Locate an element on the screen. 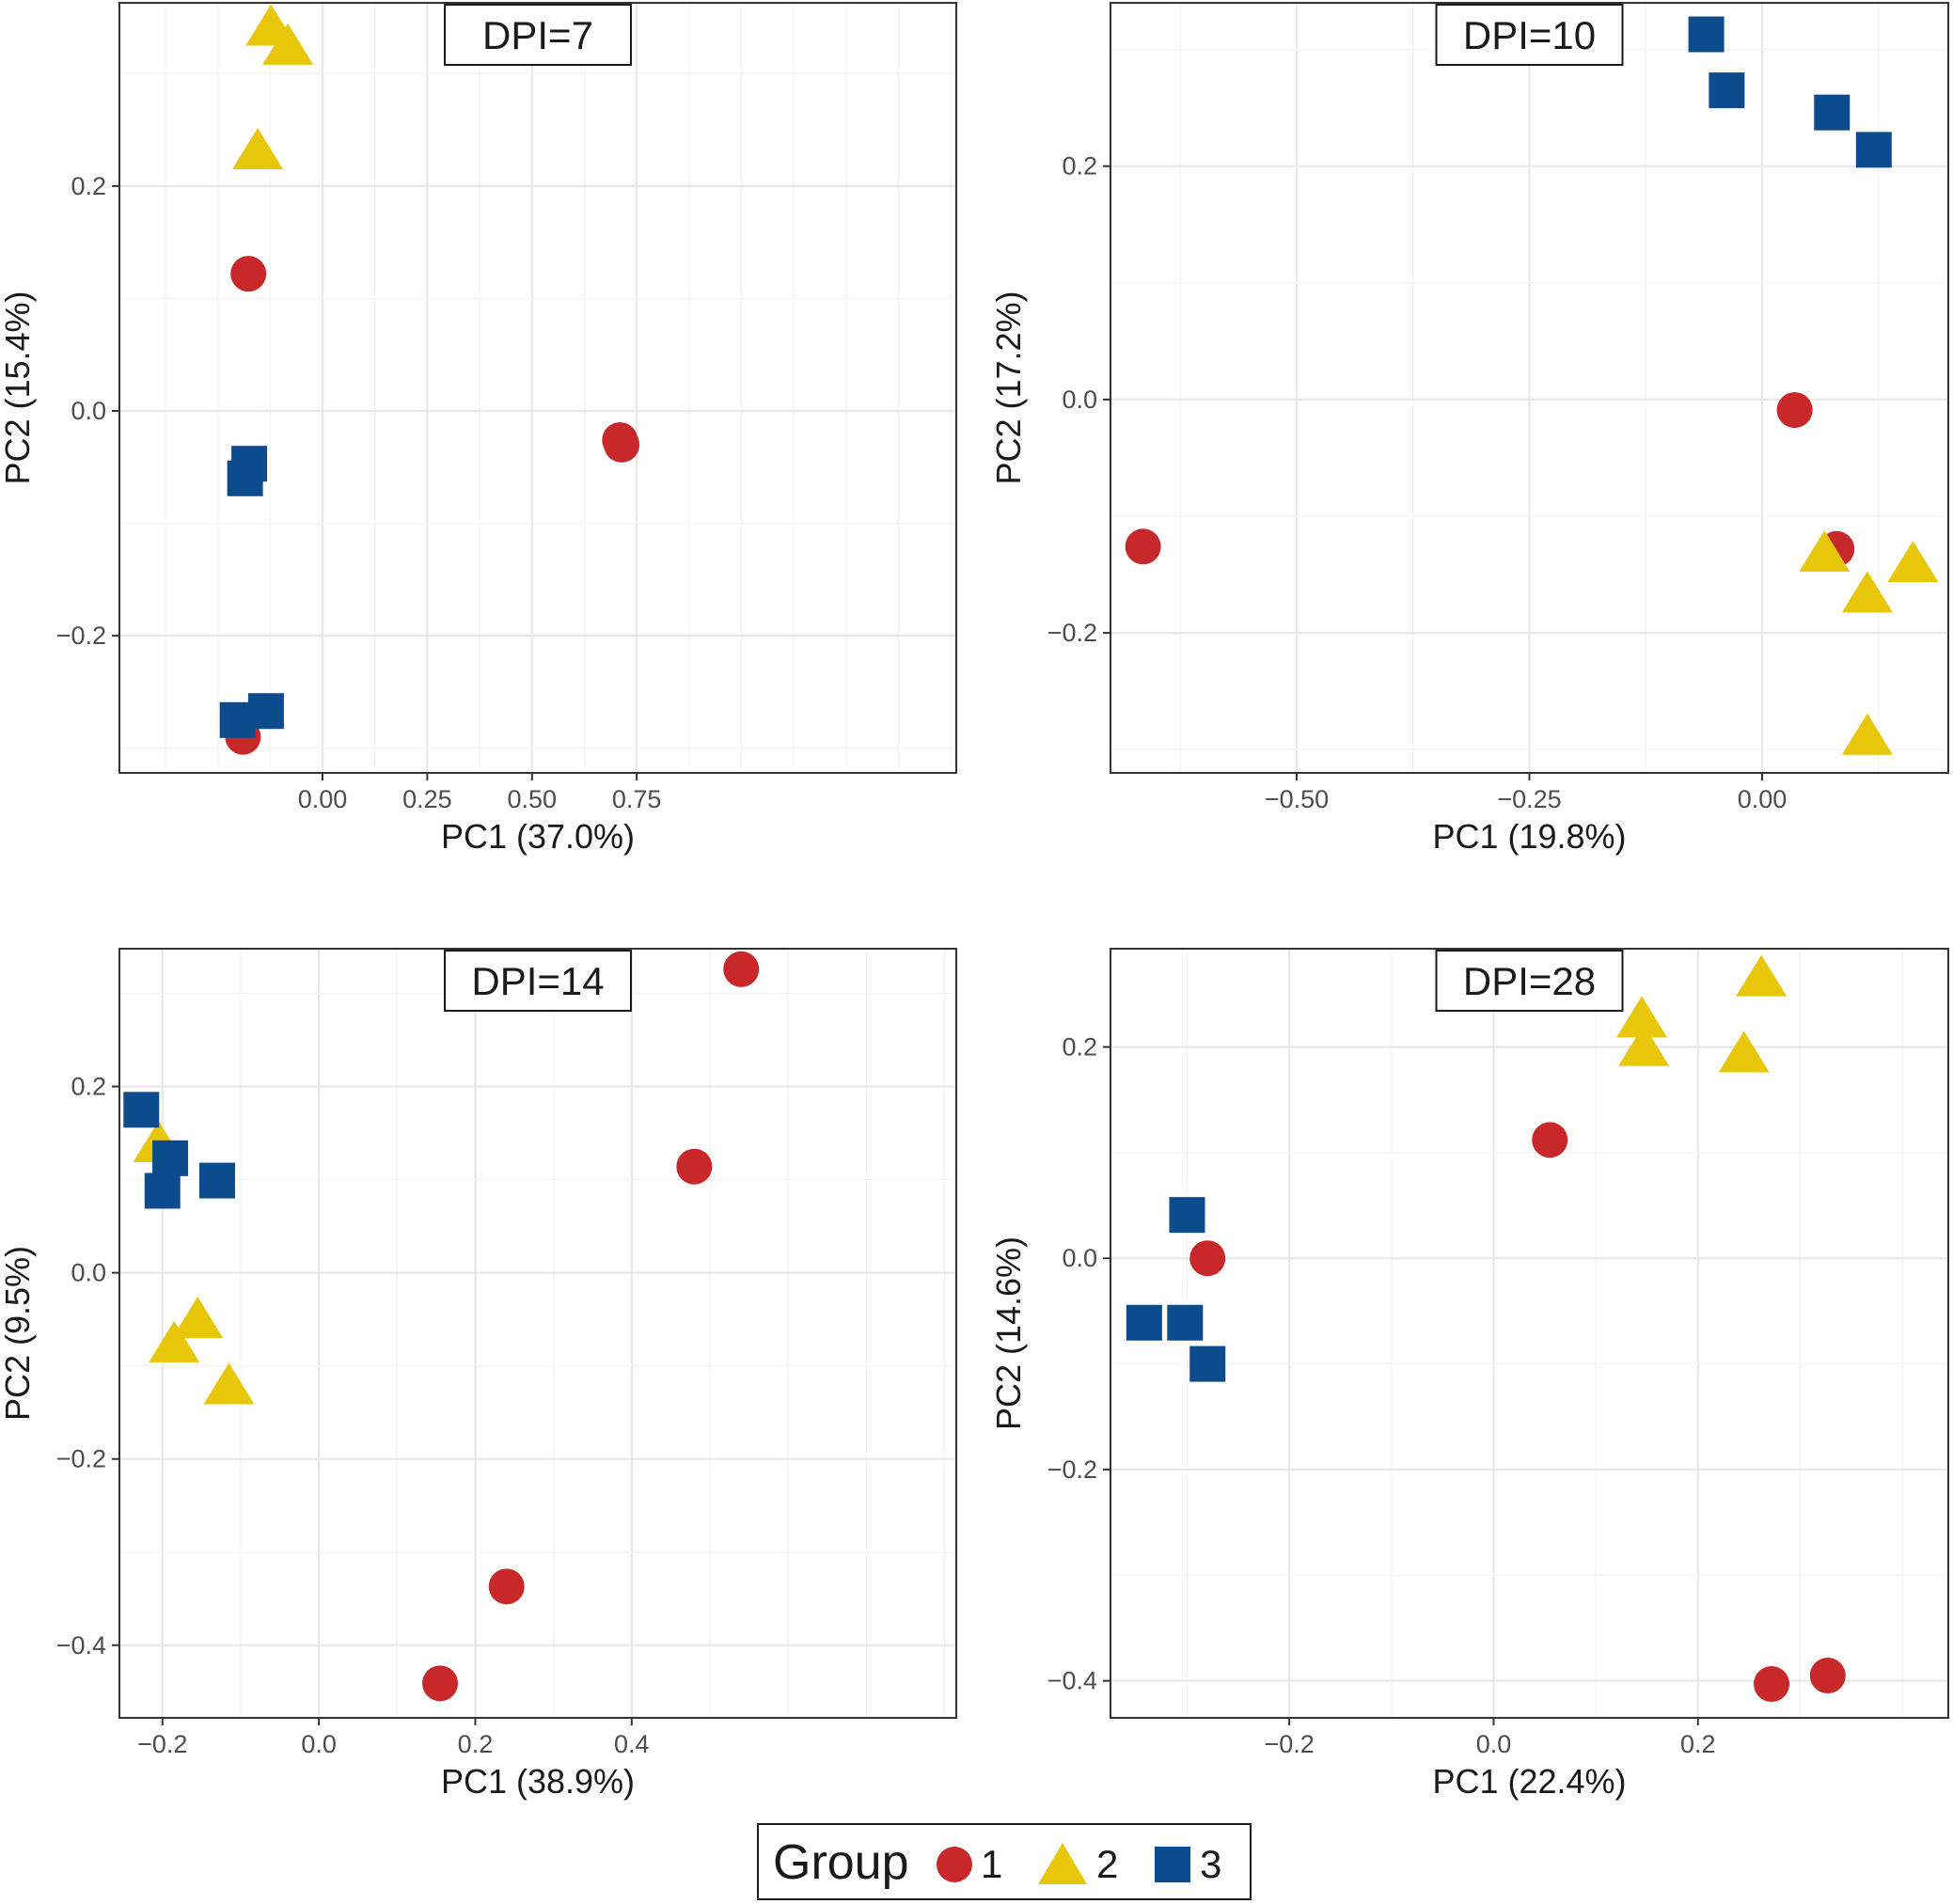 The width and height of the screenshot is (1953, 1904). legend-key-2-triangle is located at coordinates (1062, 1863).